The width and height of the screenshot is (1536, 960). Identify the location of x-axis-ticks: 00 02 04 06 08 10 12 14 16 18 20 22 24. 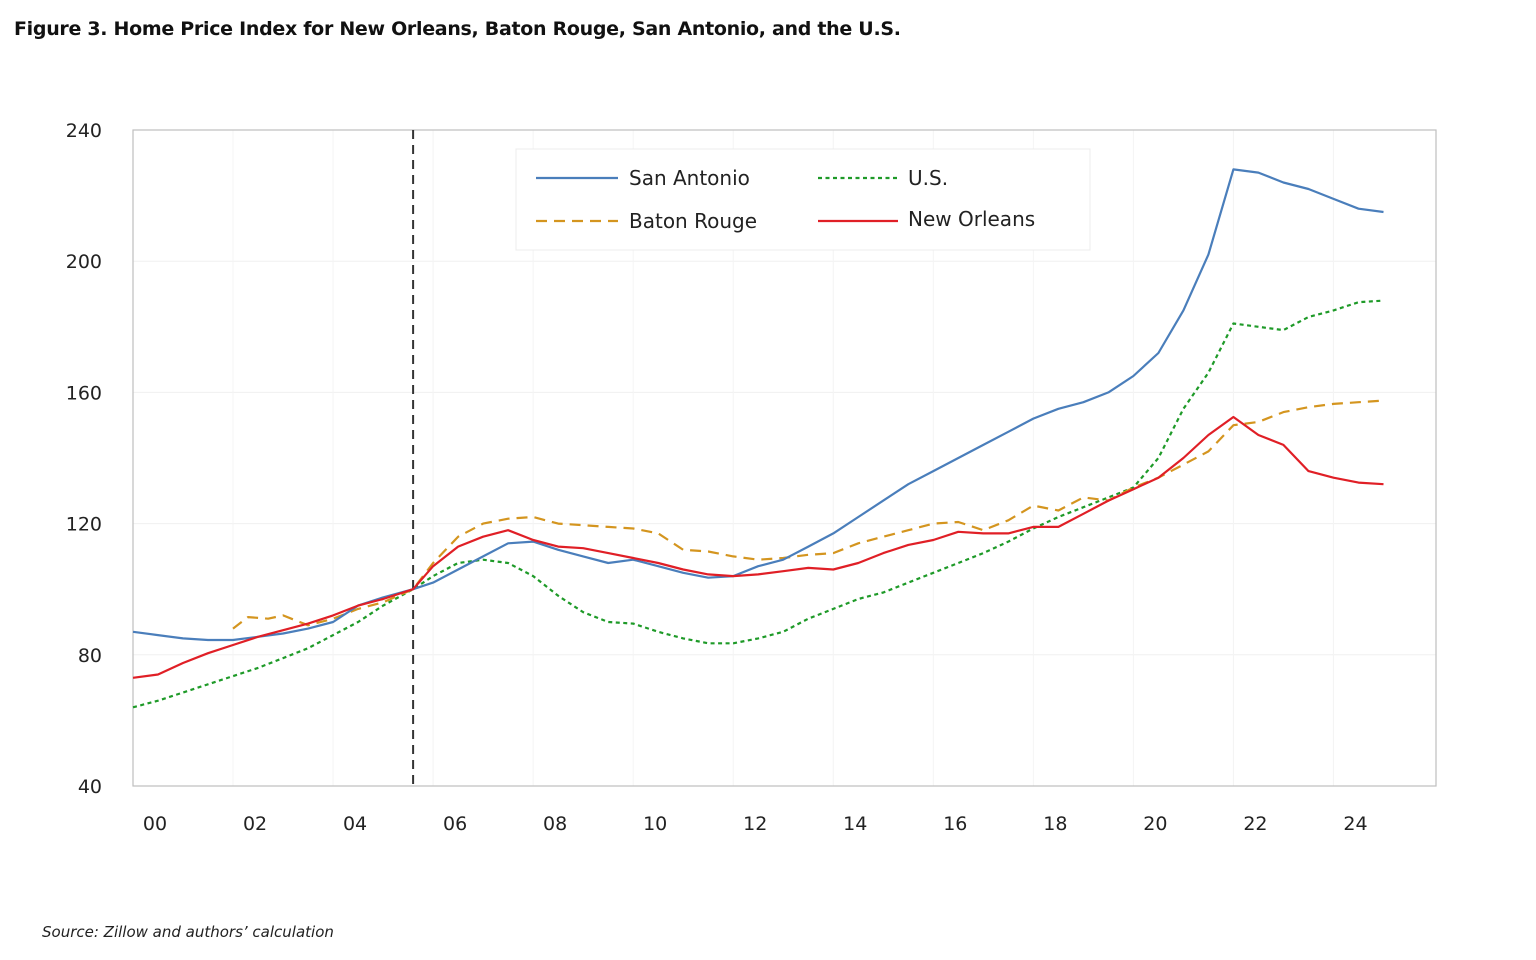
(755, 824).